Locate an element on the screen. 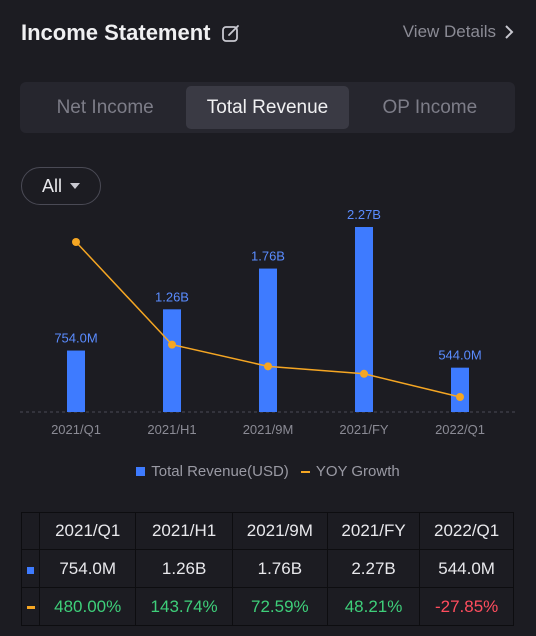 The height and width of the screenshot is (636, 536). table-header-cell: 2021/FY is located at coordinates (373, 531).